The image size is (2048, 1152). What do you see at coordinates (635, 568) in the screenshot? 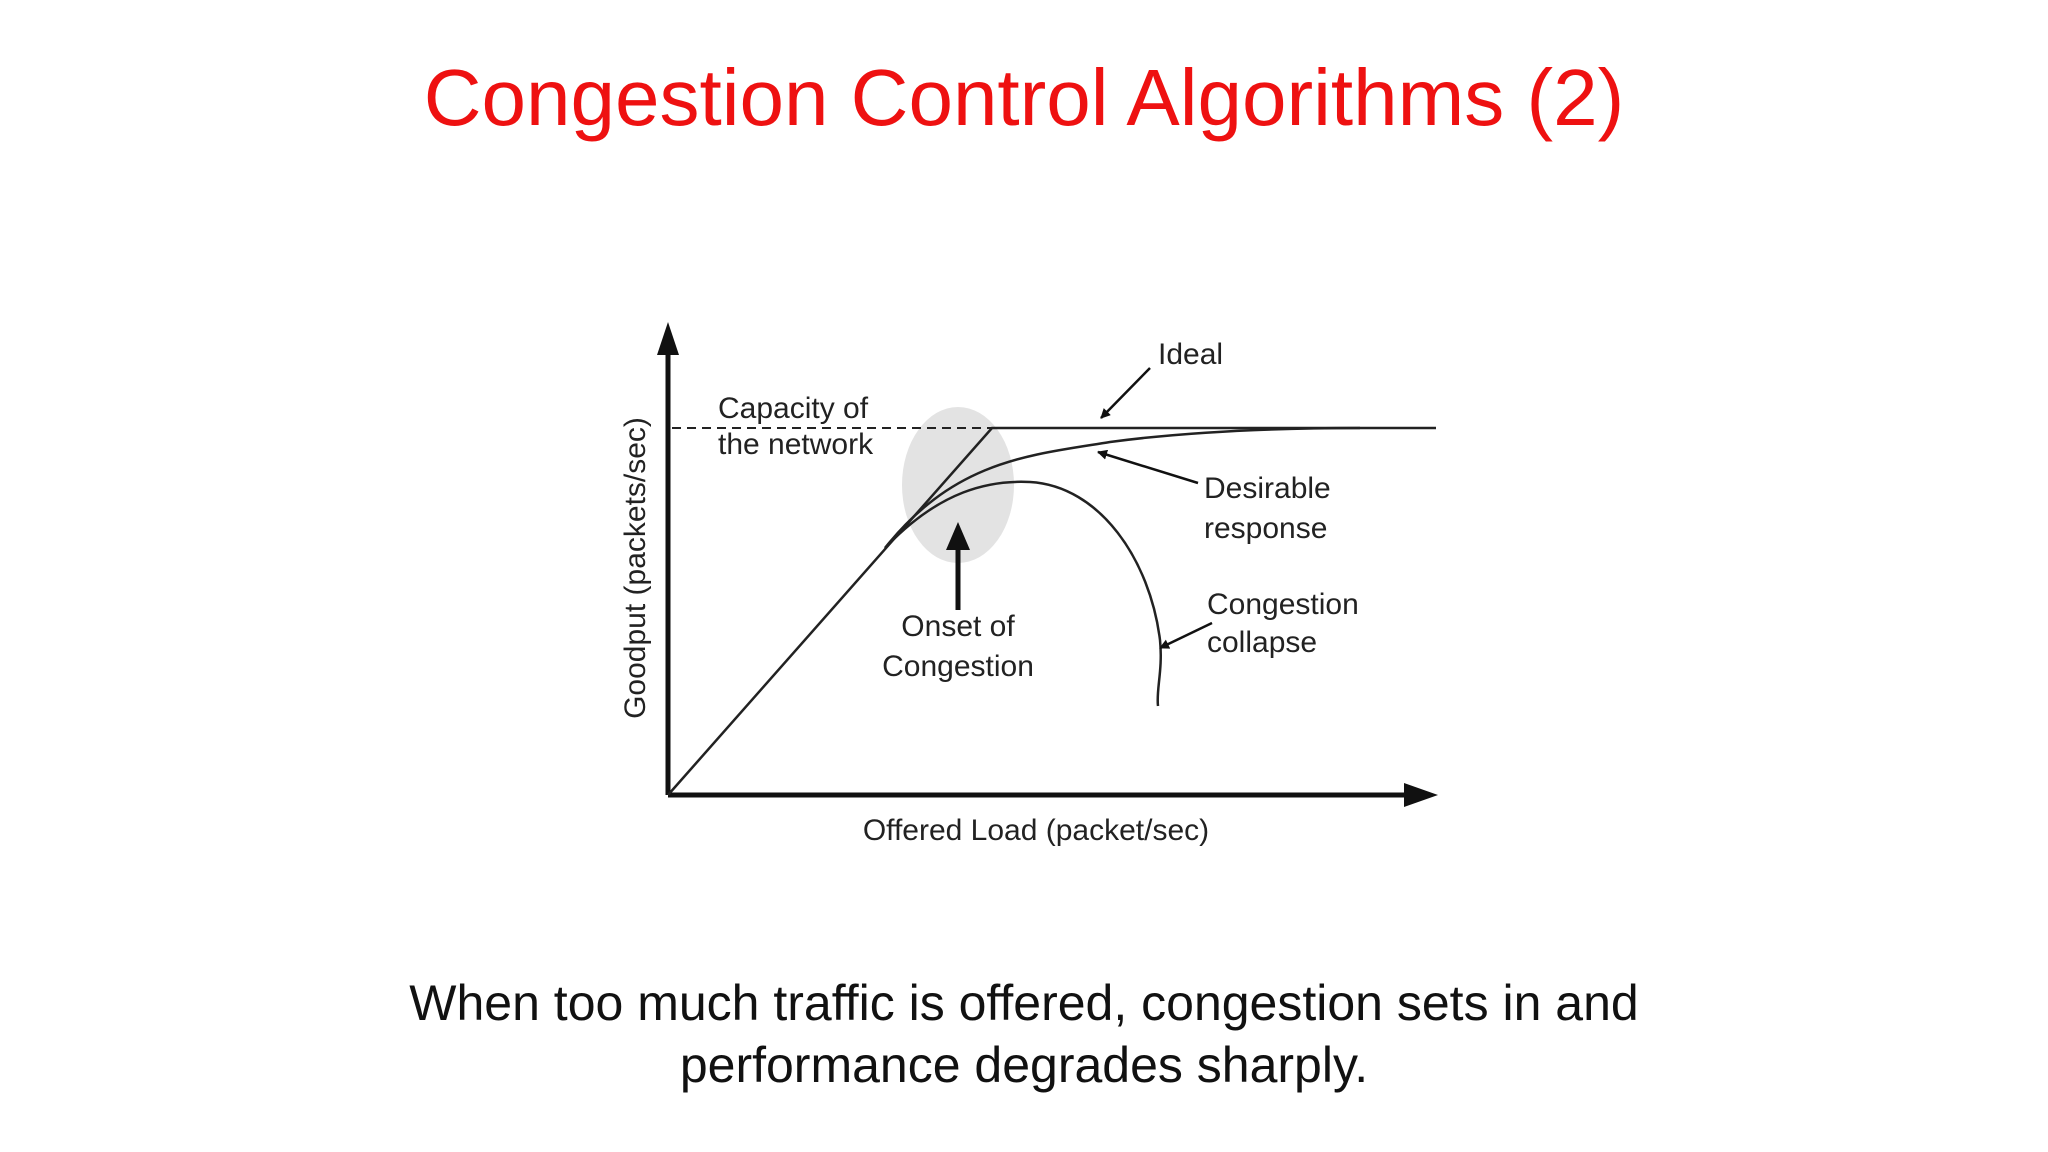
I see `y-axis-label: Goodput (packets/sec)` at bounding box center [635, 568].